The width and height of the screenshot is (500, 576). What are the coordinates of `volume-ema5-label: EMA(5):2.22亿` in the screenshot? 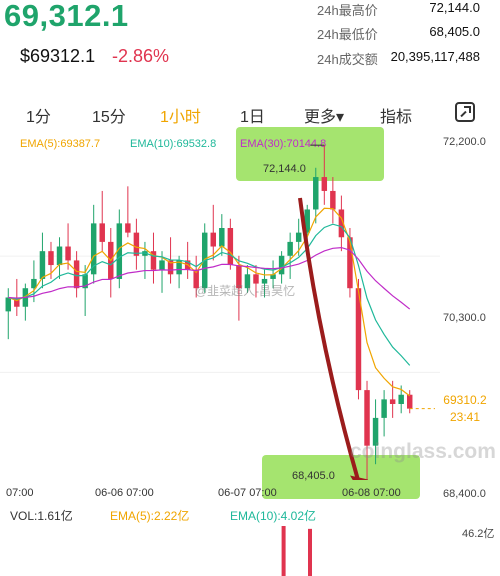 It's located at (150, 516).